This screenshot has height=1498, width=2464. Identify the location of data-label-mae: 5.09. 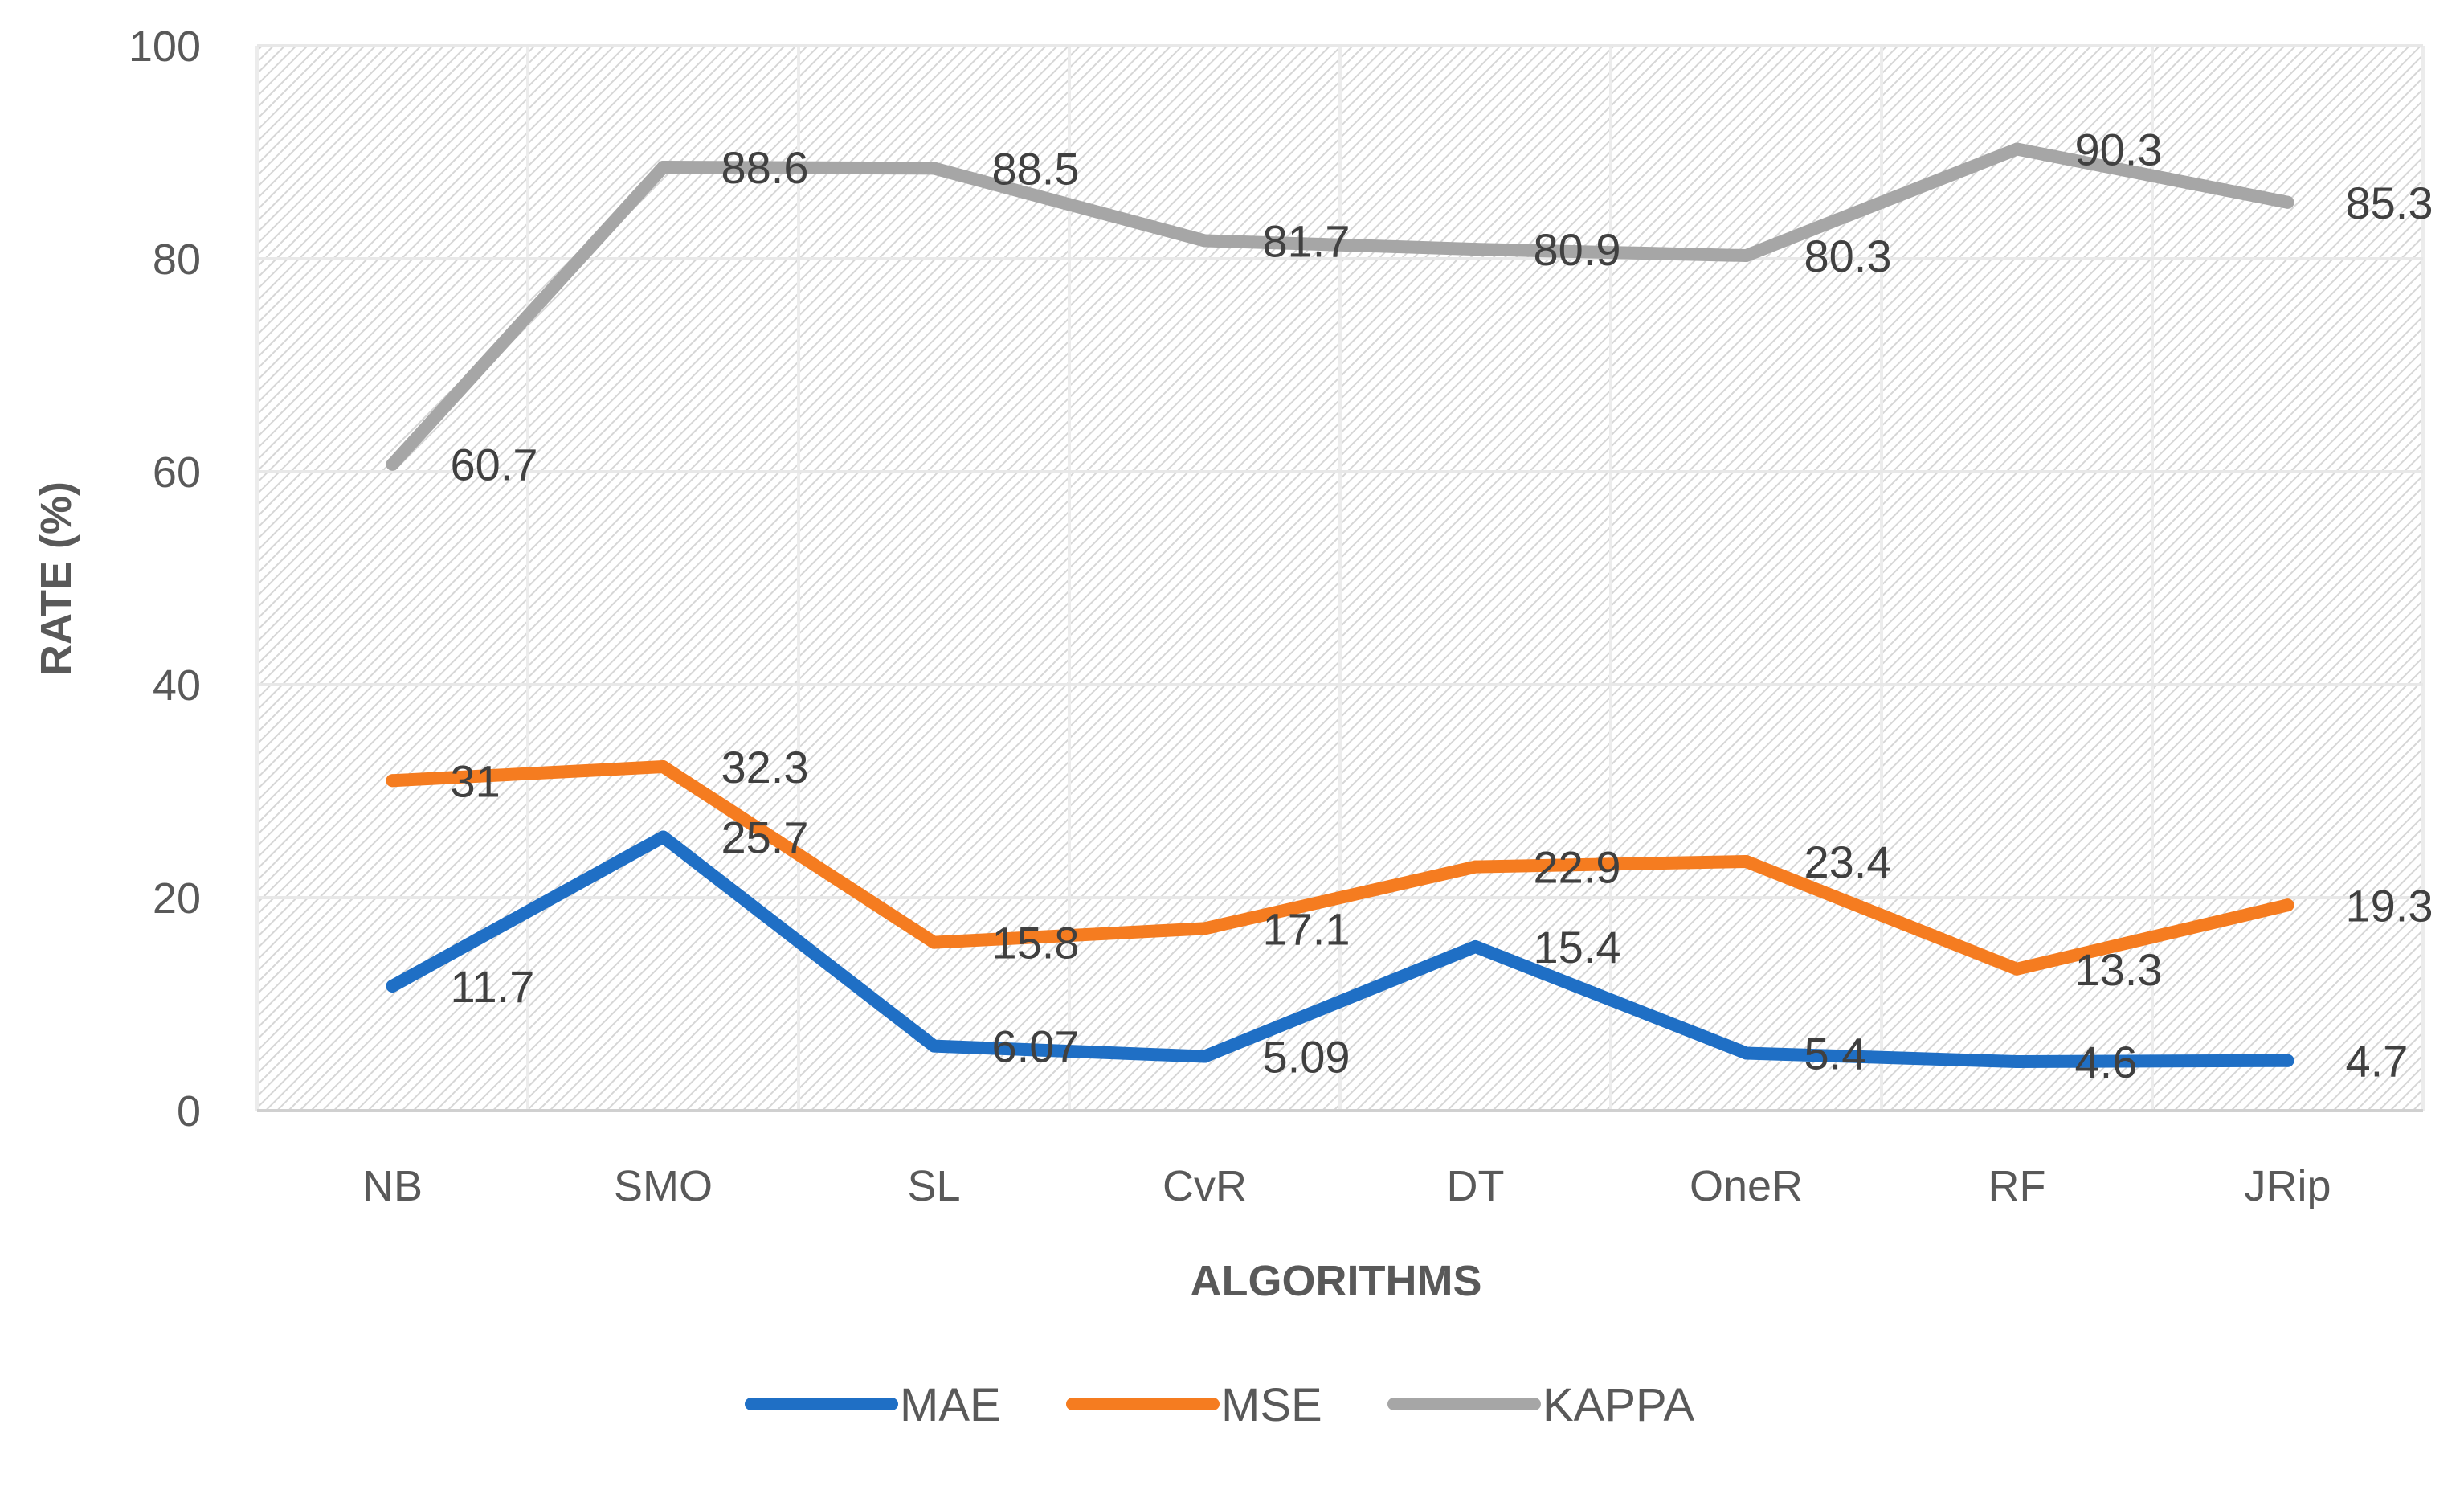
(1307, 1057).